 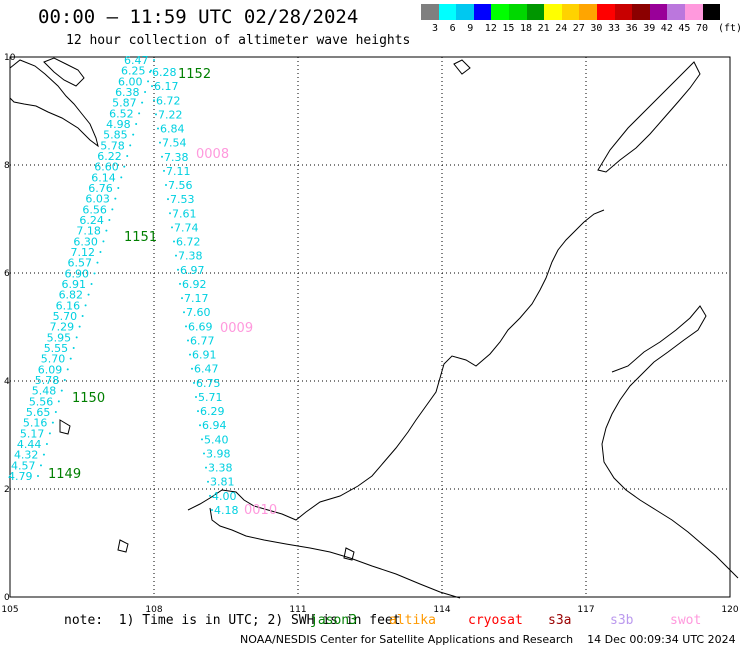 What do you see at coordinates (29, 444) in the screenshot?
I see `wave-height-label: 4.44` at bounding box center [29, 444].